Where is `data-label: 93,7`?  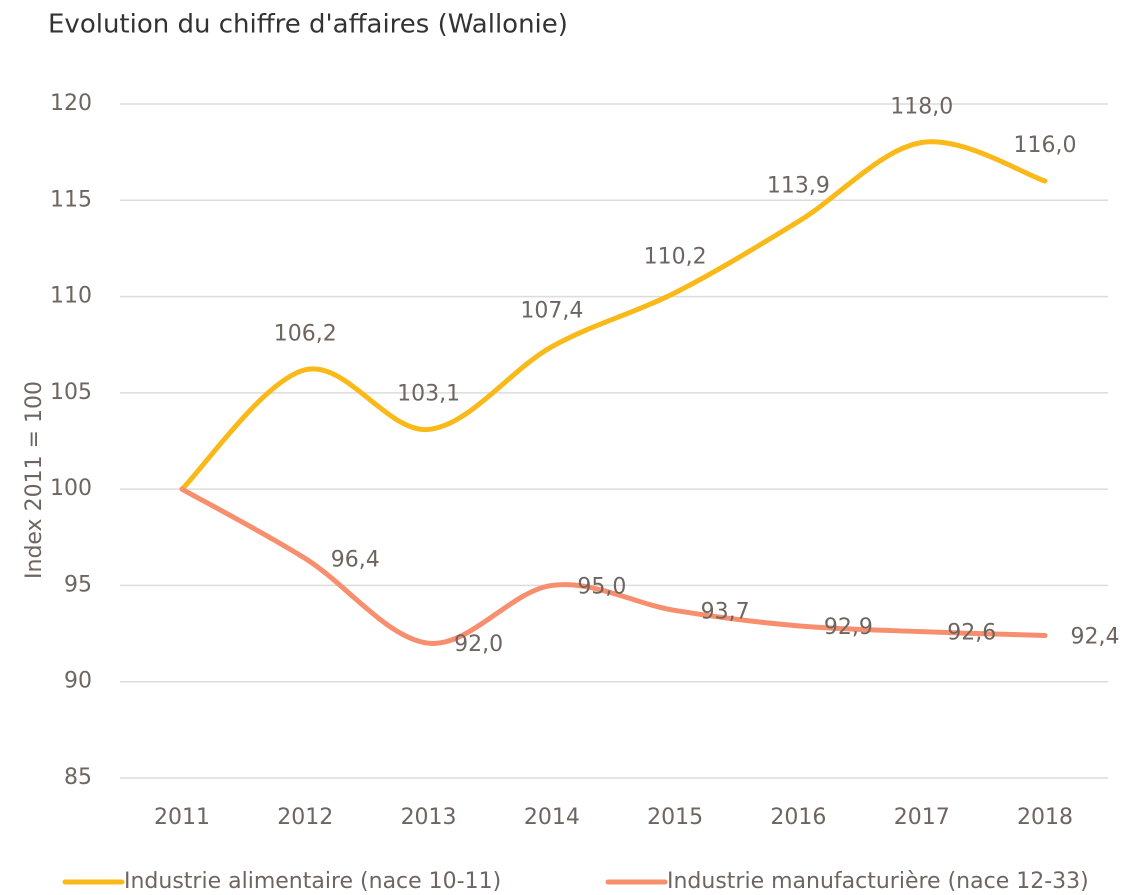
data-label: 93,7 is located at coordinates (725, 611).